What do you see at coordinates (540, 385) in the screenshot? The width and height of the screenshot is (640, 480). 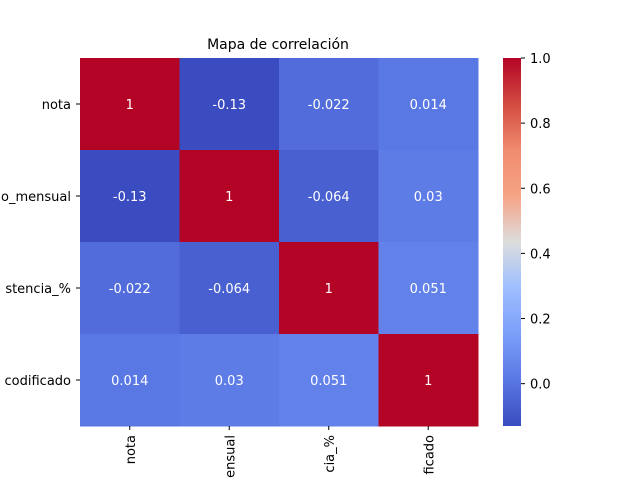 I see `colorbar-tick-label: 0.0` at bounding box center [540, 385].